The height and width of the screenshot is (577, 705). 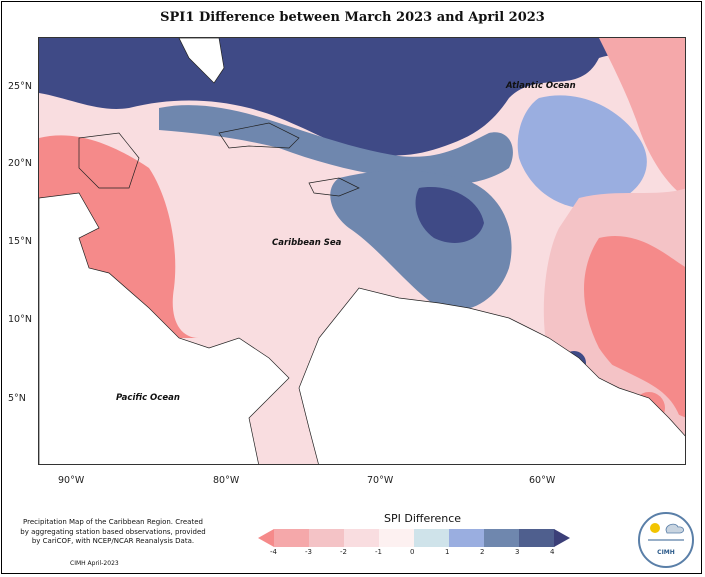 What do you see at coordinates (336, 145) in the screenshot?
I see `field-midblue-band` at bounding box center [336, 145].